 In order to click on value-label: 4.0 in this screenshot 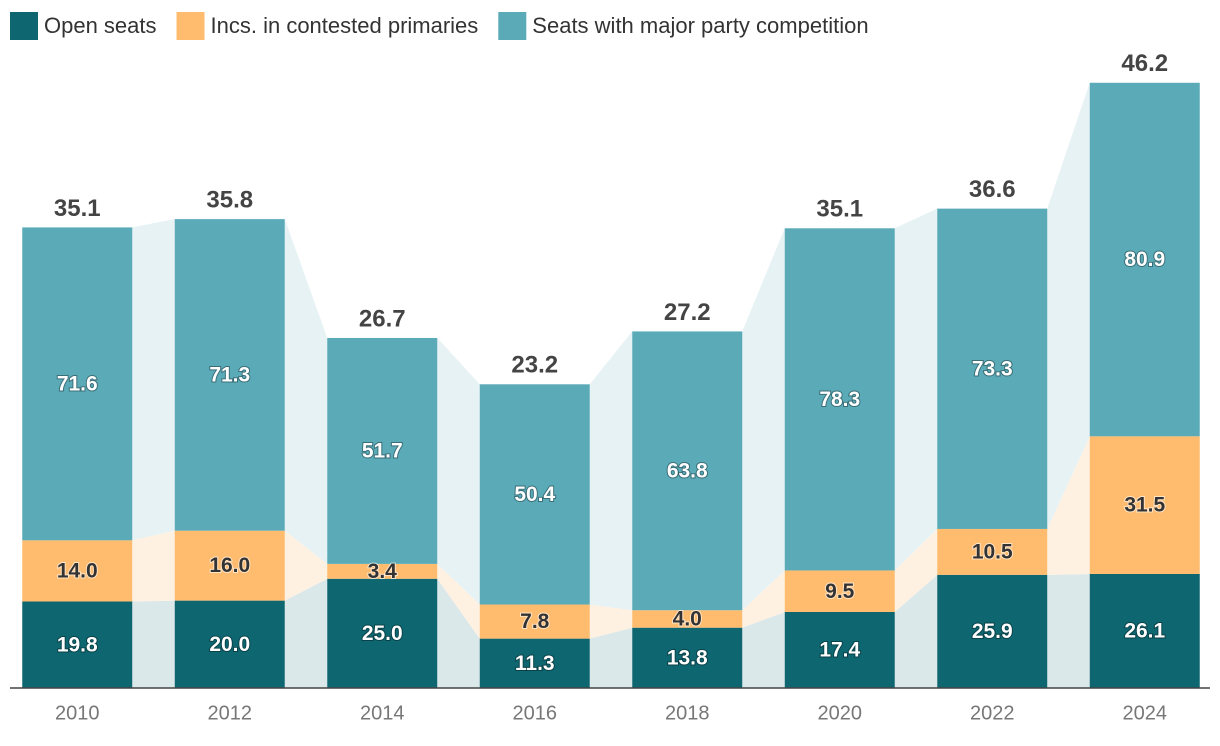, I will do `click(687, 619)`.